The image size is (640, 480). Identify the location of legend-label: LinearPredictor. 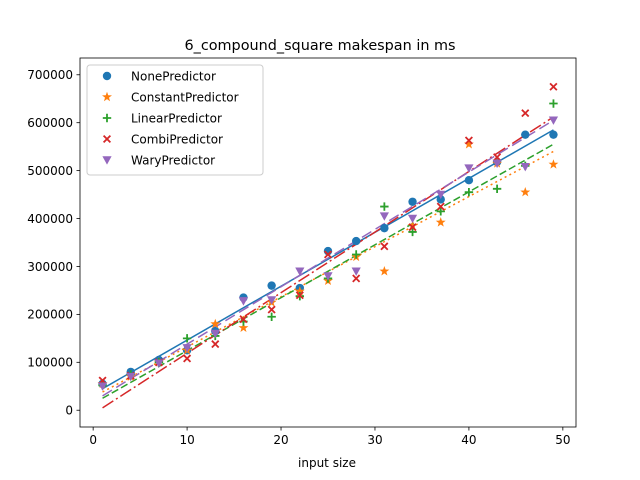
(176, 119).